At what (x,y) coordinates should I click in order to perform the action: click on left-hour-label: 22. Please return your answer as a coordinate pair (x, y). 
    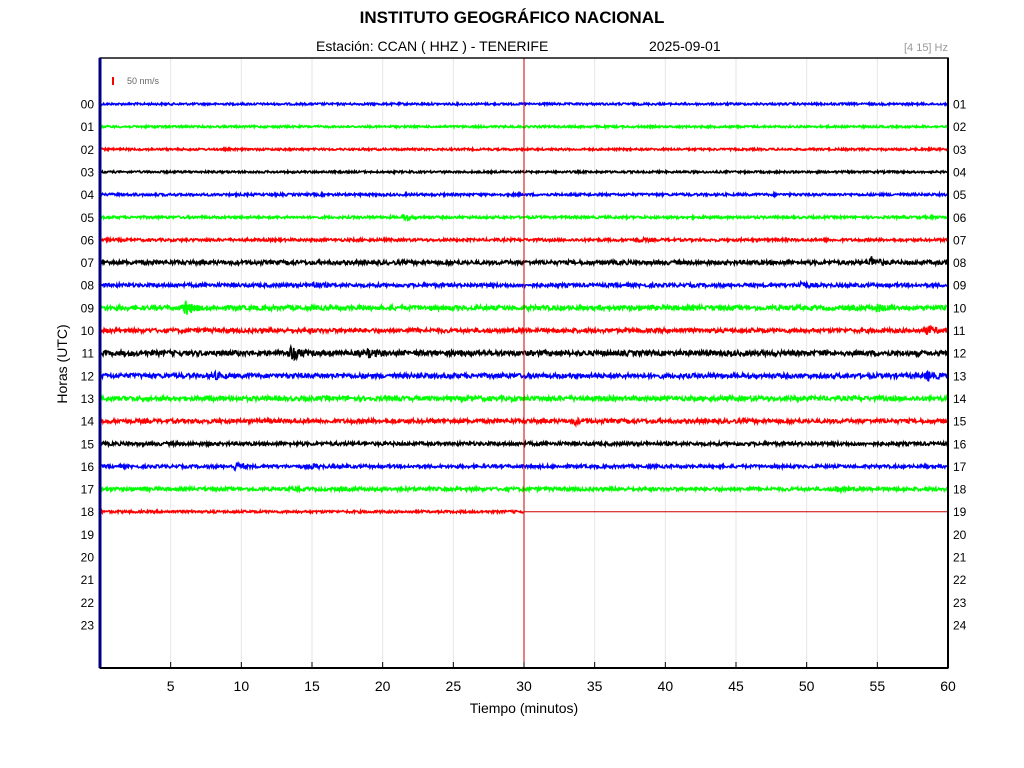
    Looking at the image, I should click on (88, 603).